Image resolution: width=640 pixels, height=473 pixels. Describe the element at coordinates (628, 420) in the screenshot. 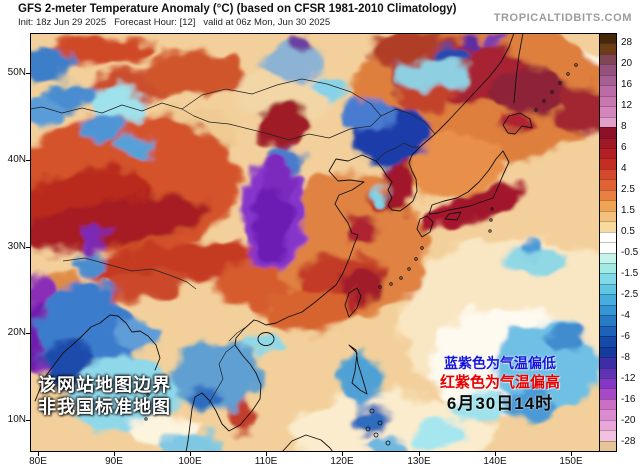

I see `colorbar-label: -20` at that location.